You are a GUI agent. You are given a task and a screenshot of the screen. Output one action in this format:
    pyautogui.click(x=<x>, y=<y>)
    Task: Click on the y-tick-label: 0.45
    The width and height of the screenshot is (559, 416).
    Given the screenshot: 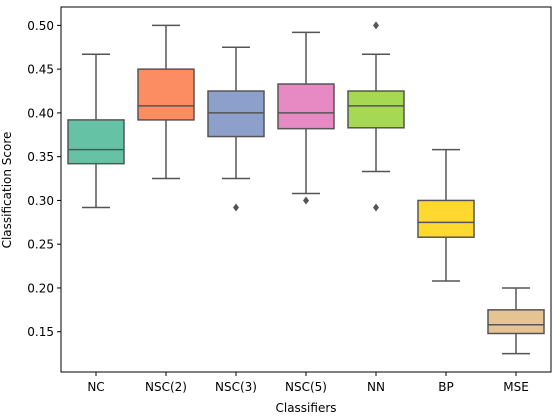 What is the action you would take?
    pyautogui.click(x=40, y=70)
    